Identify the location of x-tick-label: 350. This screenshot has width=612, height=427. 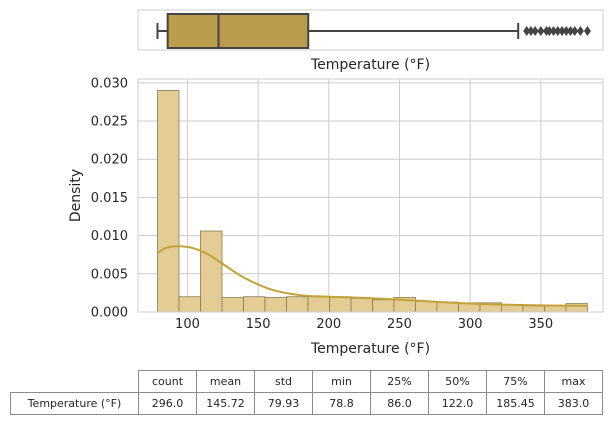
(540, 324).